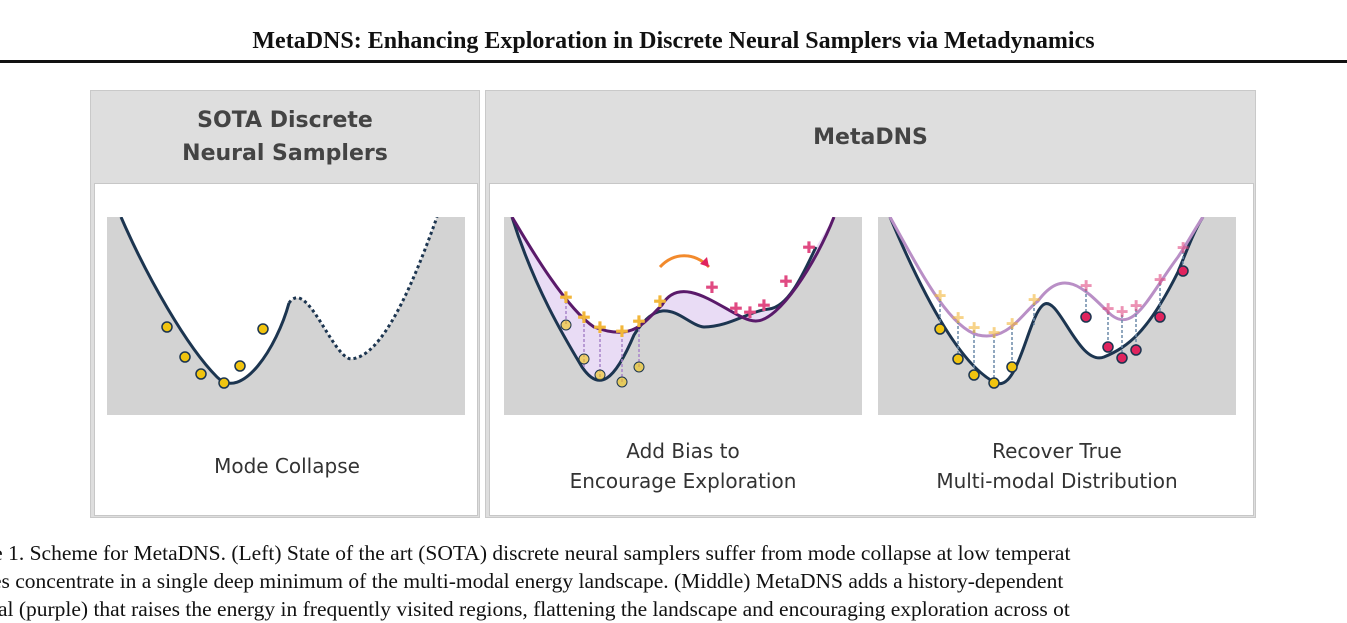  I want to click on add-bias-label-line2: Encourage Exploration, so click(683, 481).